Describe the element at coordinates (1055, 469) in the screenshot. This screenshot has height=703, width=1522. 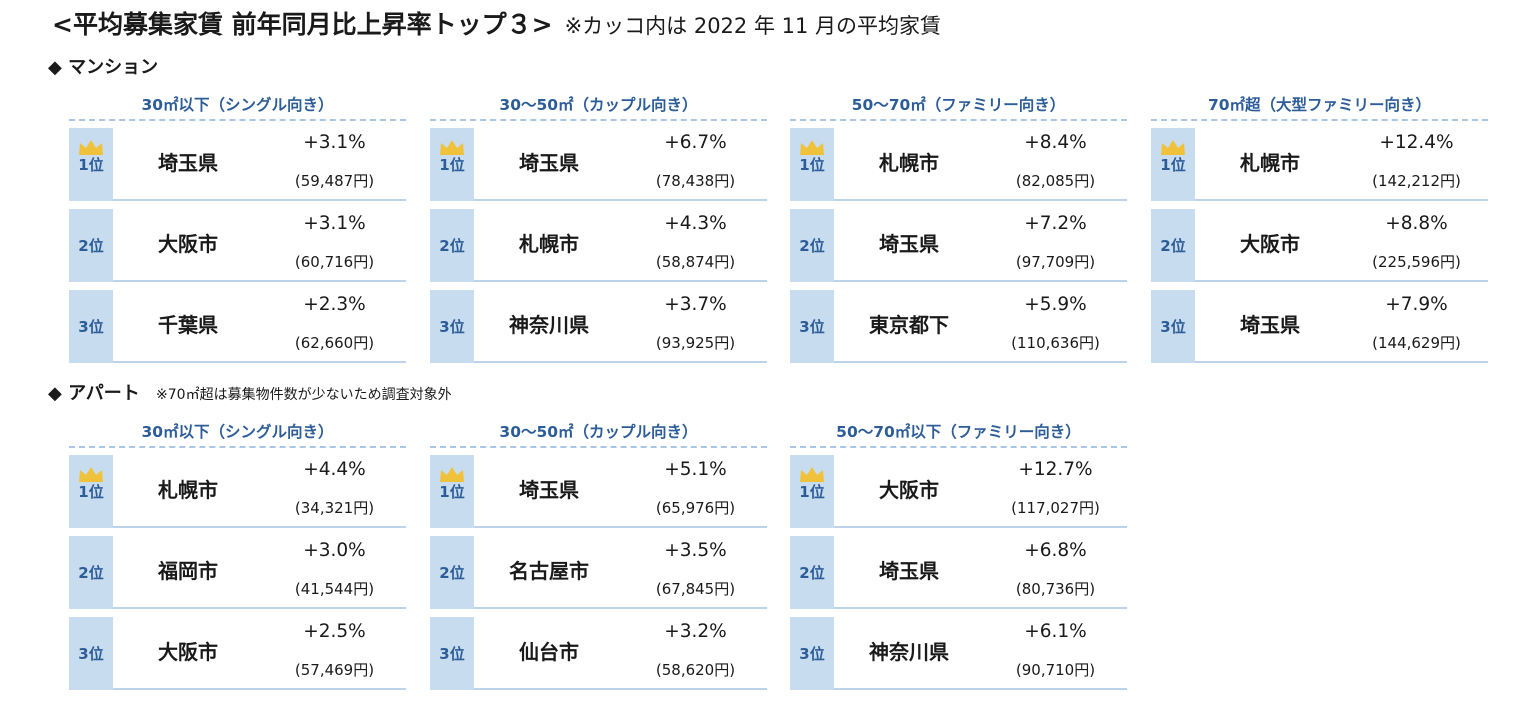
I see `increase-rate: +12.7%` at that location.